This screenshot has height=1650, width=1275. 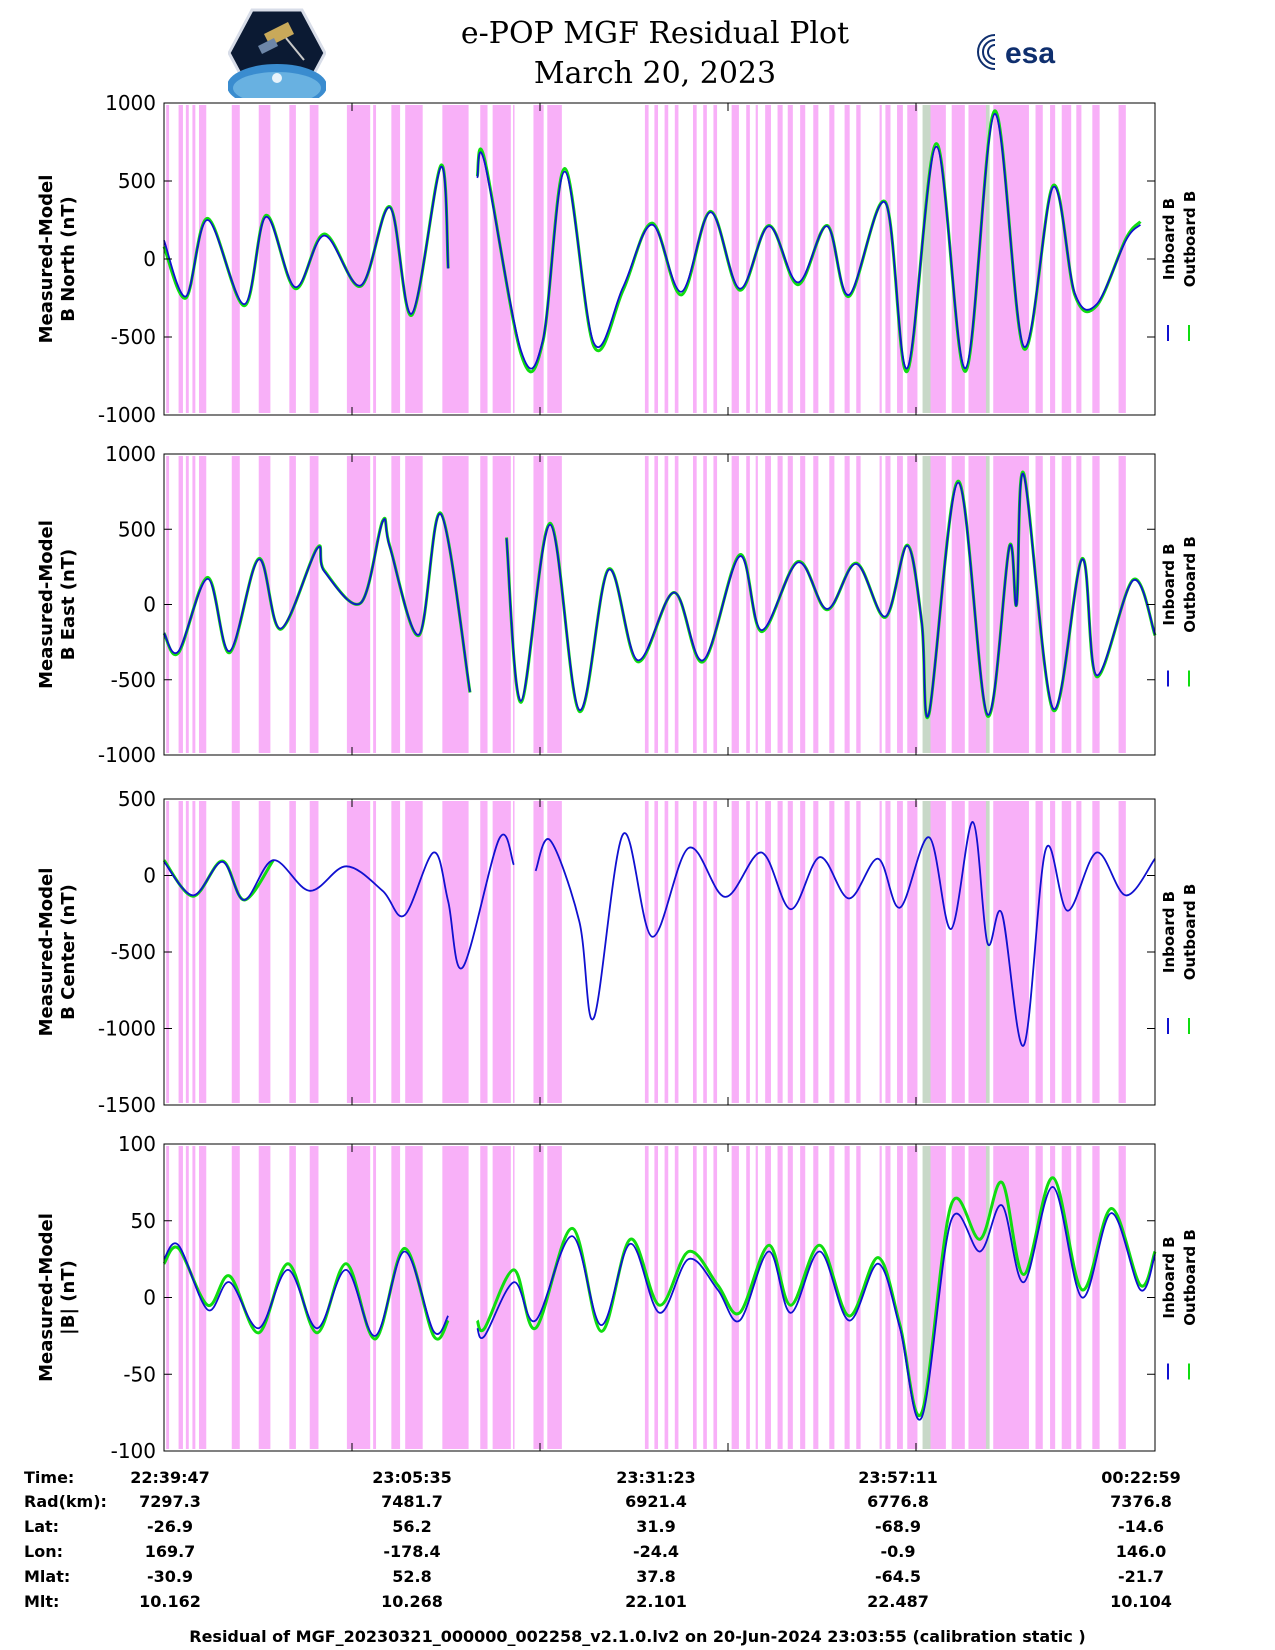 I want to click on cell-lon: 169.7, so click(x=170, y=1551).